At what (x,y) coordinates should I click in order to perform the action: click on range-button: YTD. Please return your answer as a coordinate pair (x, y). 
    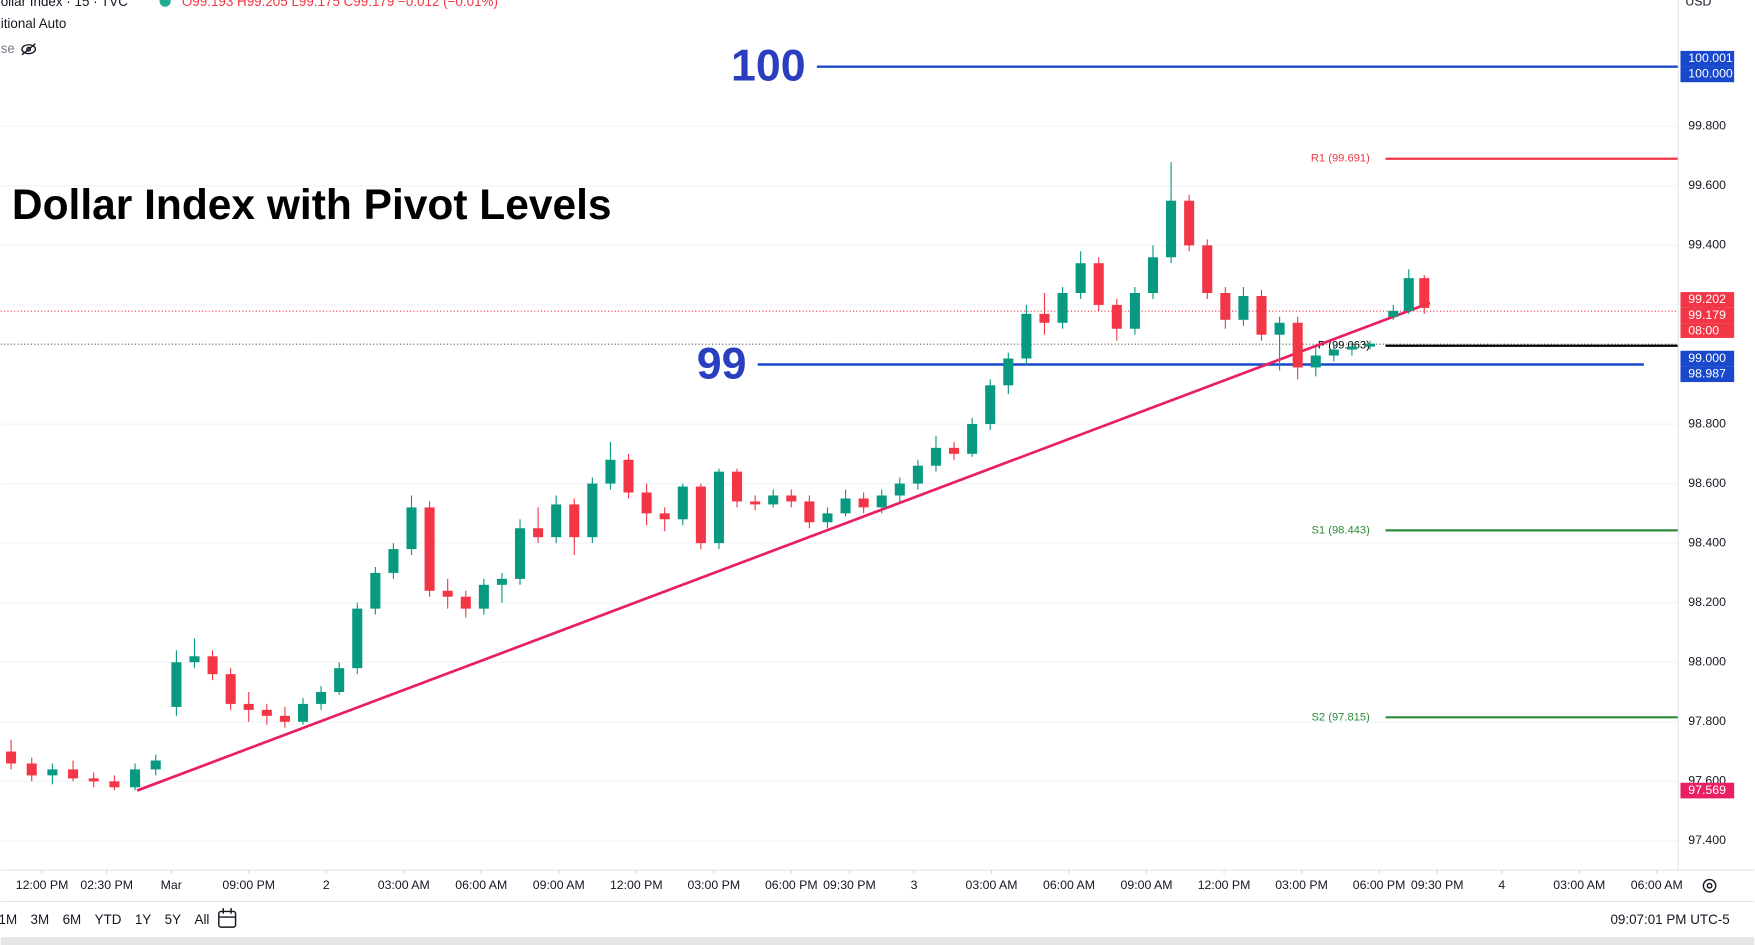
    Looking at the image, I should click on (108, 919).